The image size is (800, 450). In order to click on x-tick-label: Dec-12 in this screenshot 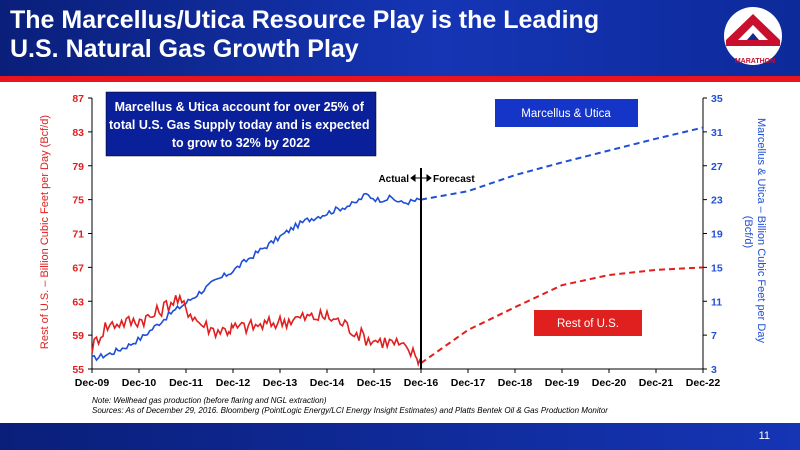, I will do `click(233, 383)`.